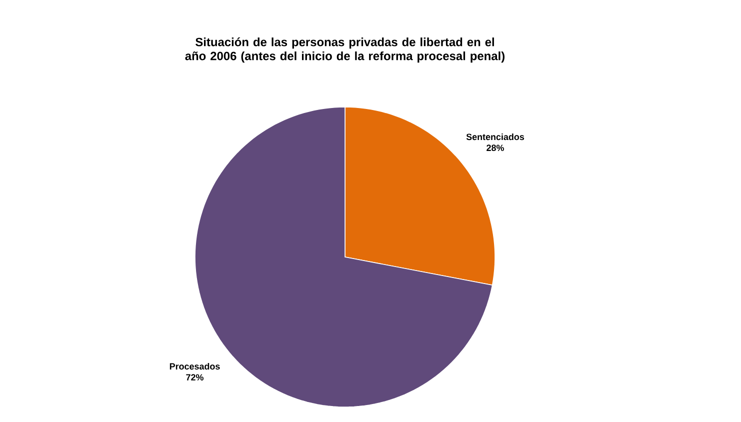 This screenshot has width=741, height=422. What do you see at coordinates (495, 148) in the screenshot?
I see `data-label: 28%` at bounding box center [495, 148].